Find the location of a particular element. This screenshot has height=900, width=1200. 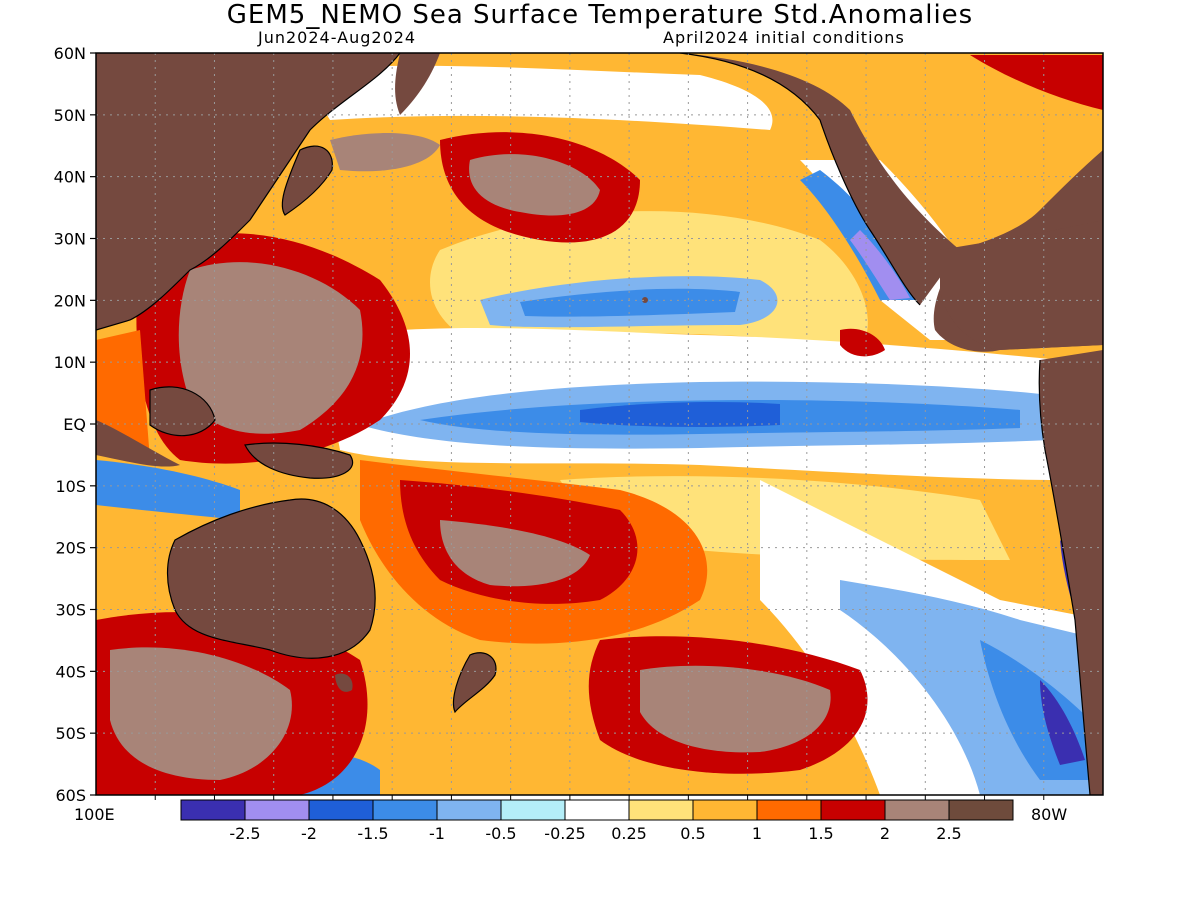

forecast-period: Jun2024-Aug2024 is located at coordinates (337, 37).